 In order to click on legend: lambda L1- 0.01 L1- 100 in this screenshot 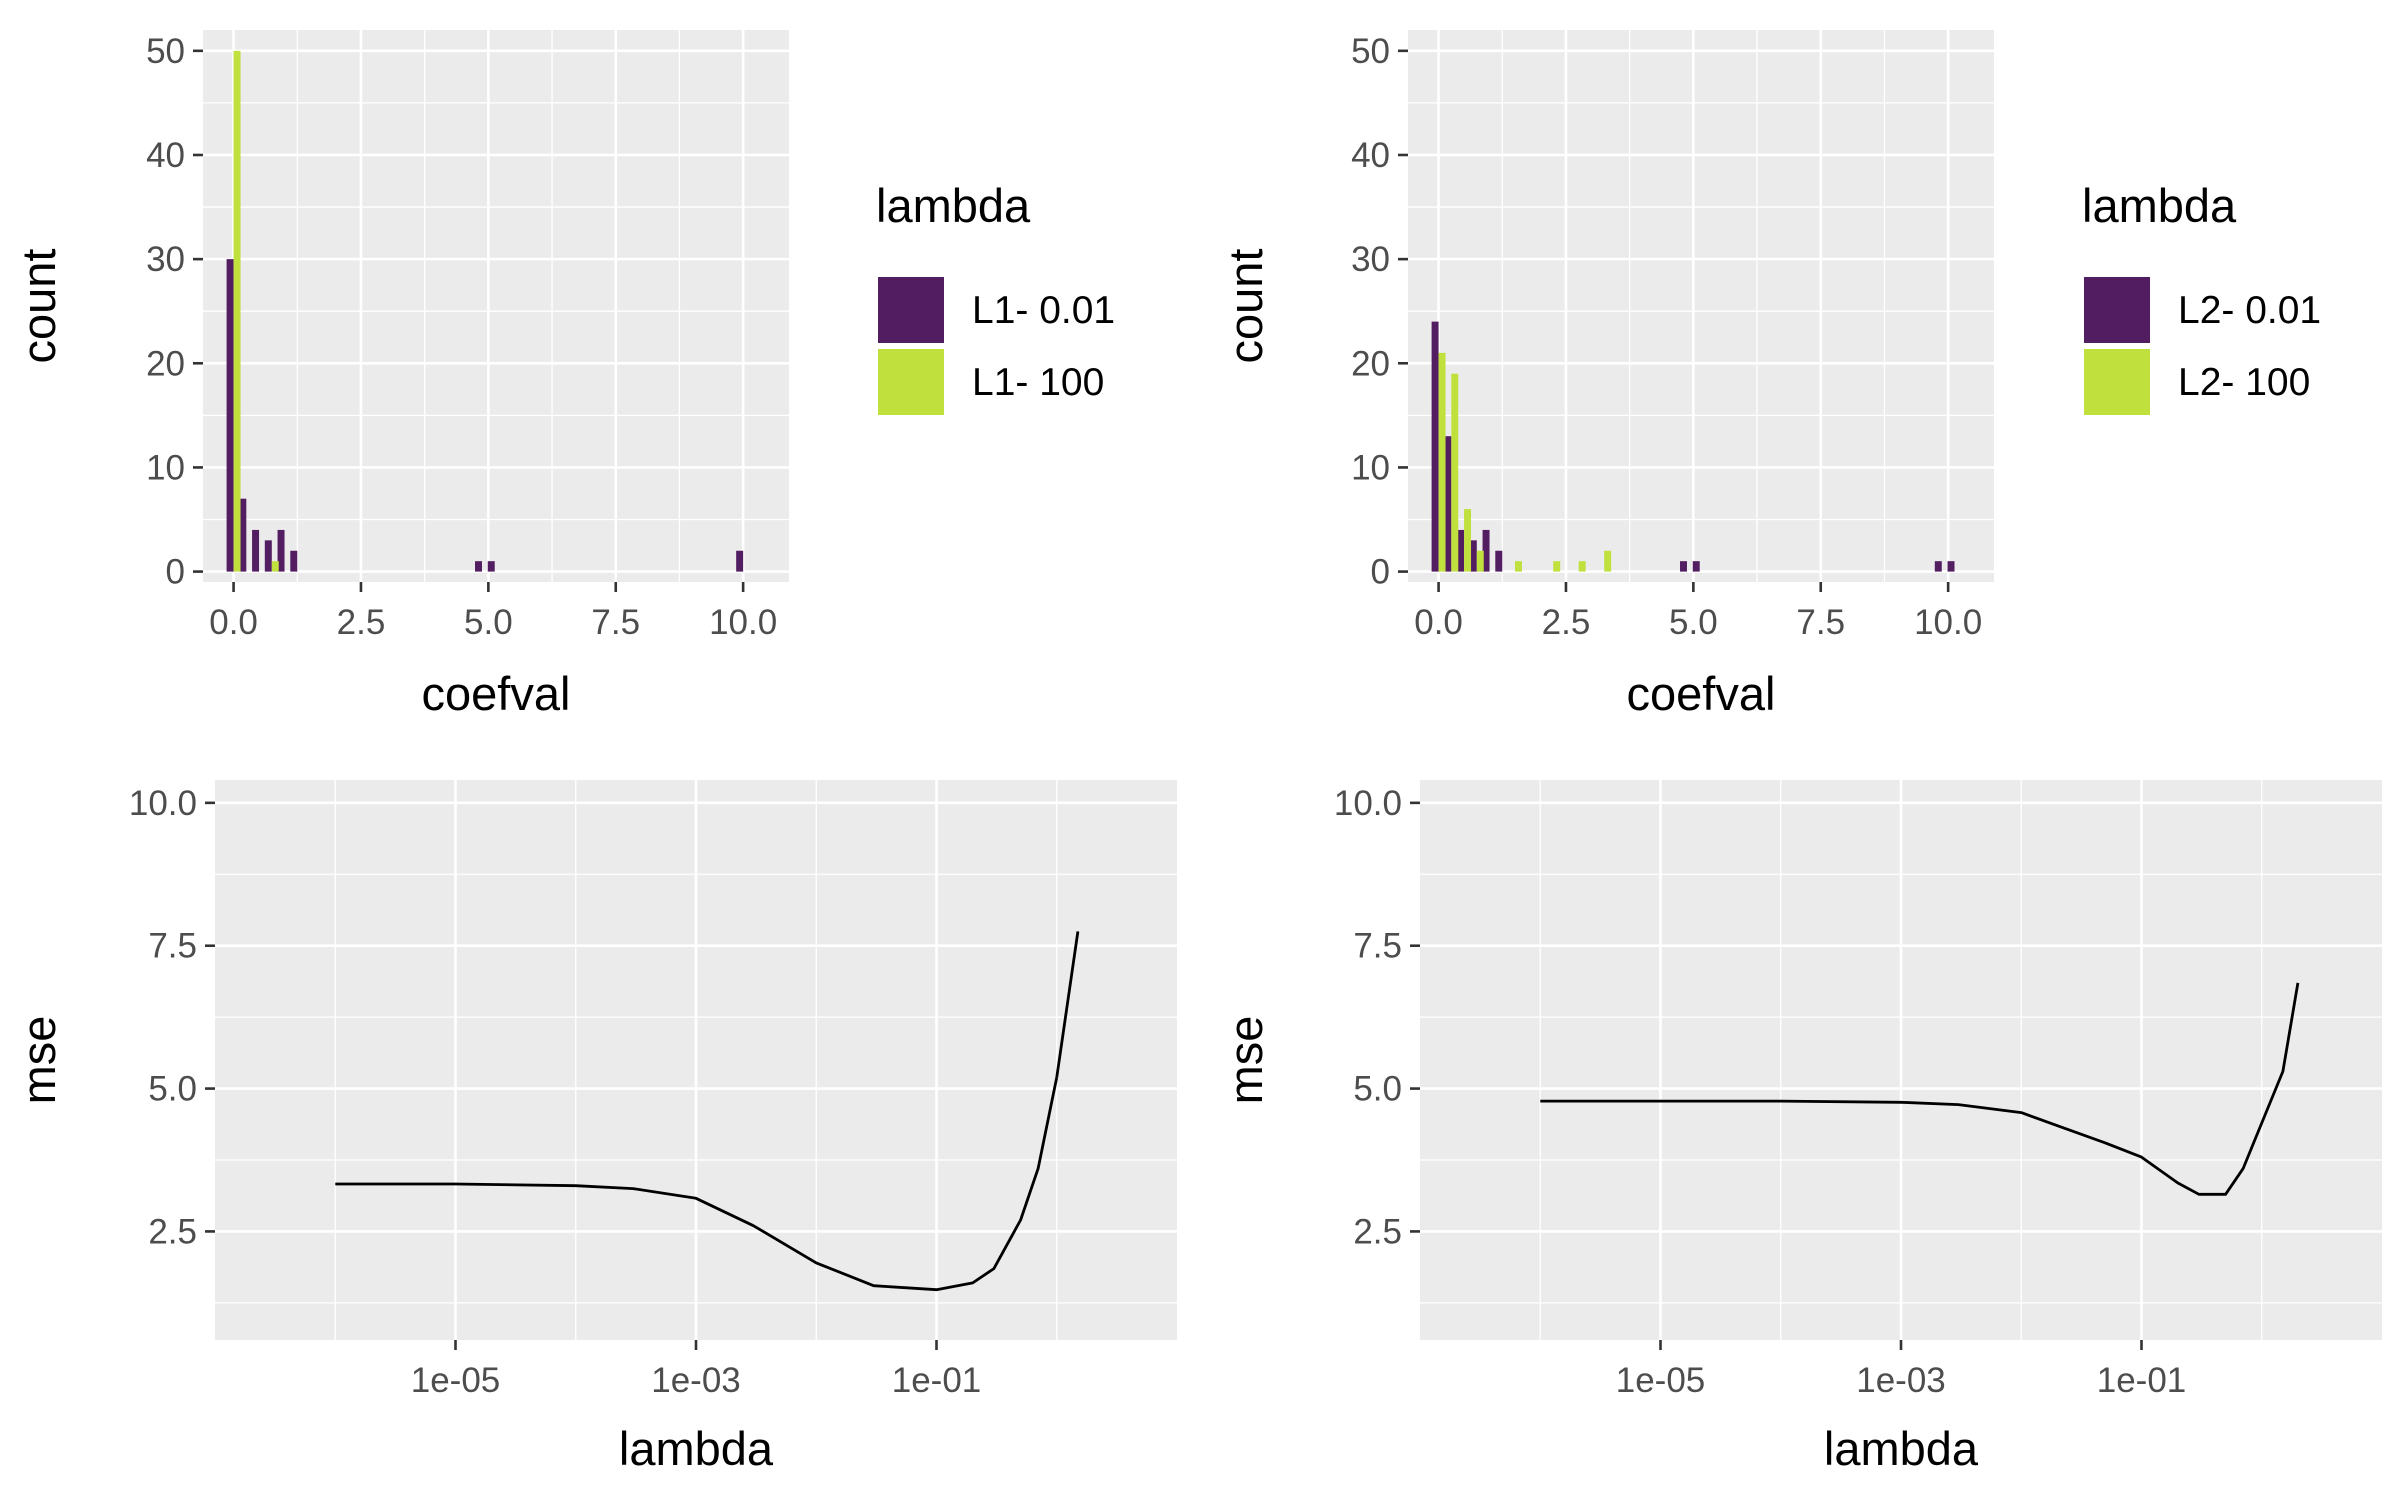, I will do `click(995, 297)`.